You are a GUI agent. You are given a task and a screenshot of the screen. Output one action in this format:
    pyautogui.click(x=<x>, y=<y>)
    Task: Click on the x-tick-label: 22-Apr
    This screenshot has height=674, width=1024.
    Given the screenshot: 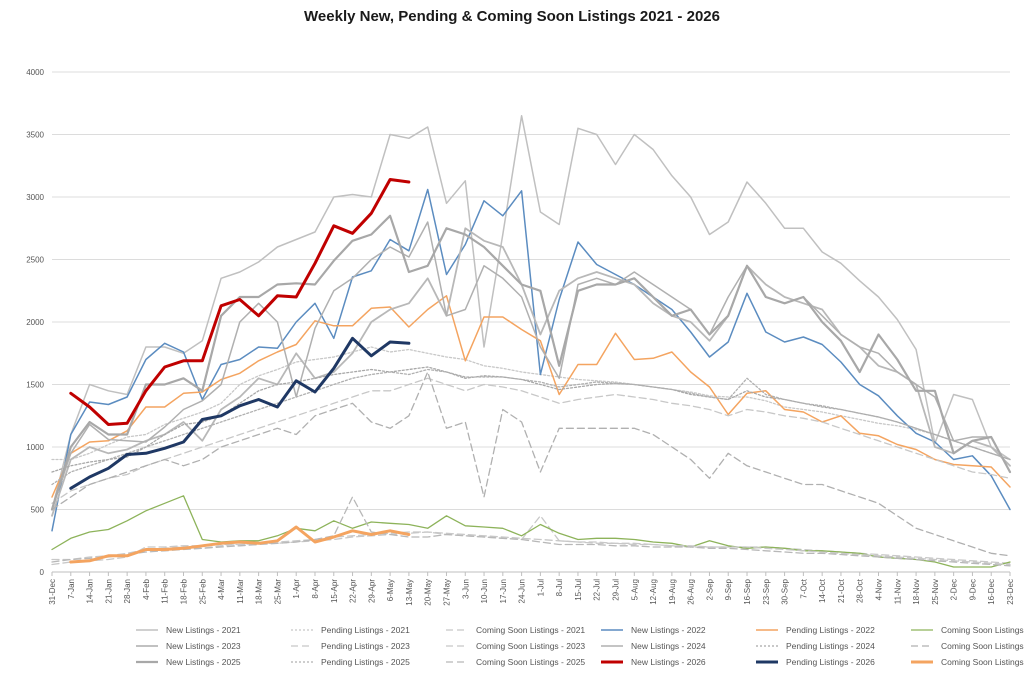 What is the action you would take?
    pyautogui.click(x=353, y=591)
    